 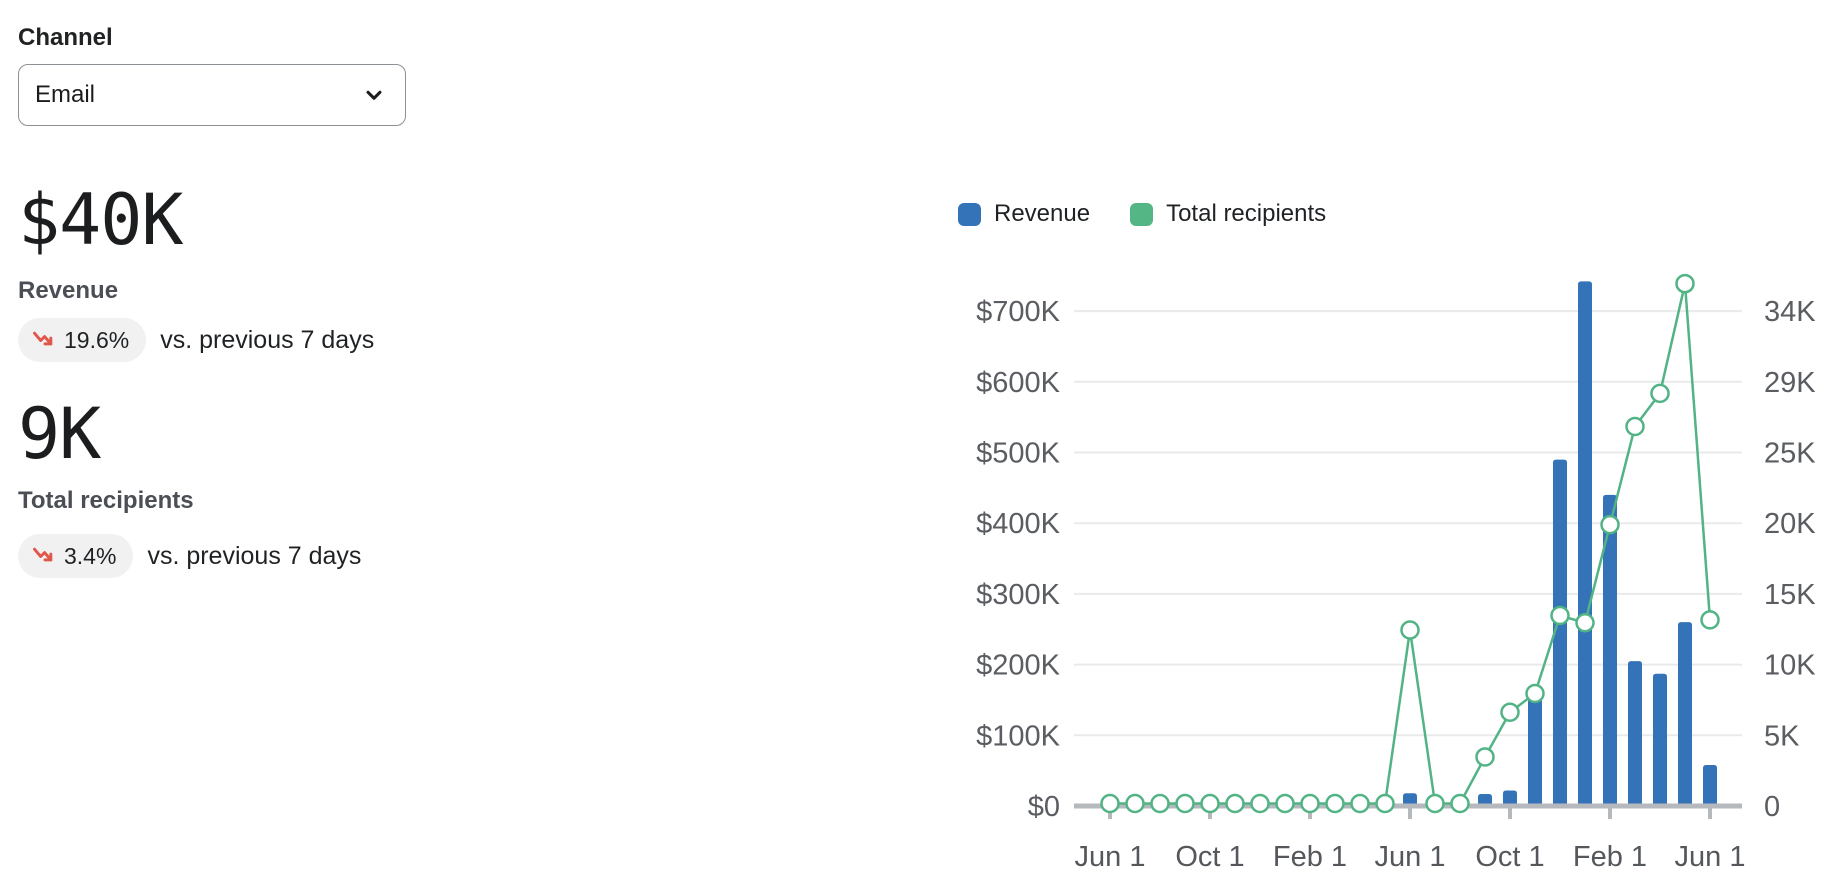 I want to click on svg-text: 34K, so click(x=1790, y=312).